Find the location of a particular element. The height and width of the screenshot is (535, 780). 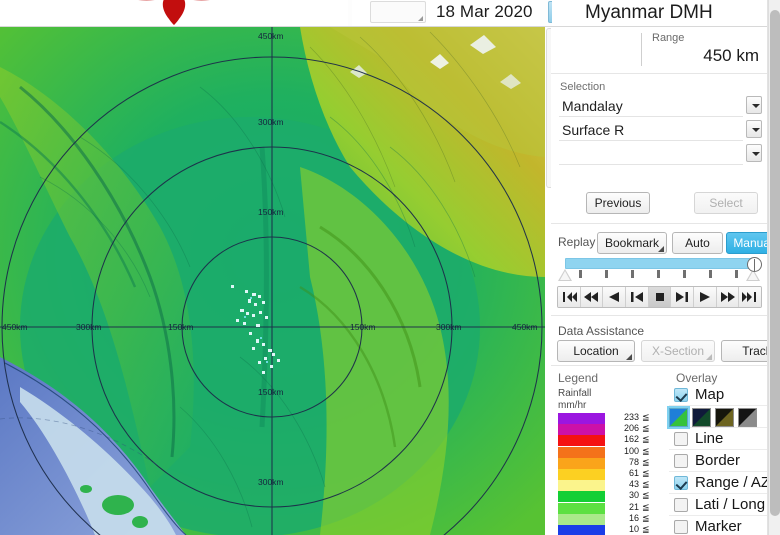

timeline-bar is located at coordinates (658, 263).